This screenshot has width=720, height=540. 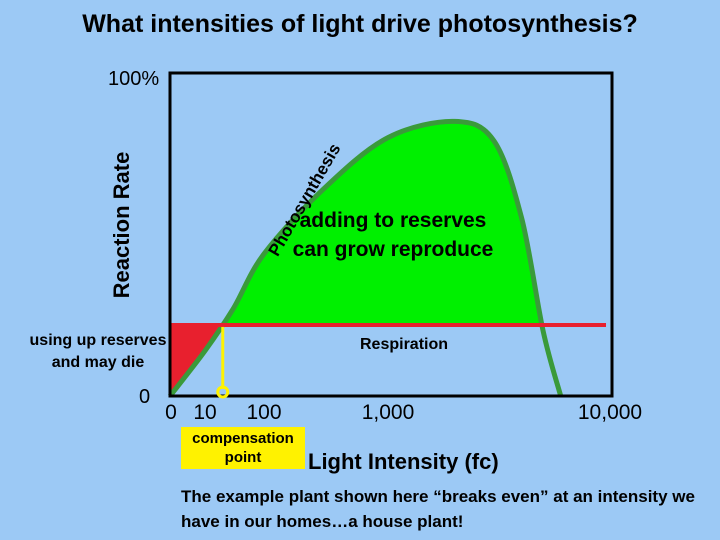 What do you see at coordinates (264, 412) in the screenshot?
I see `x-tick-label-100: 100` at bounding box center [264, 412].